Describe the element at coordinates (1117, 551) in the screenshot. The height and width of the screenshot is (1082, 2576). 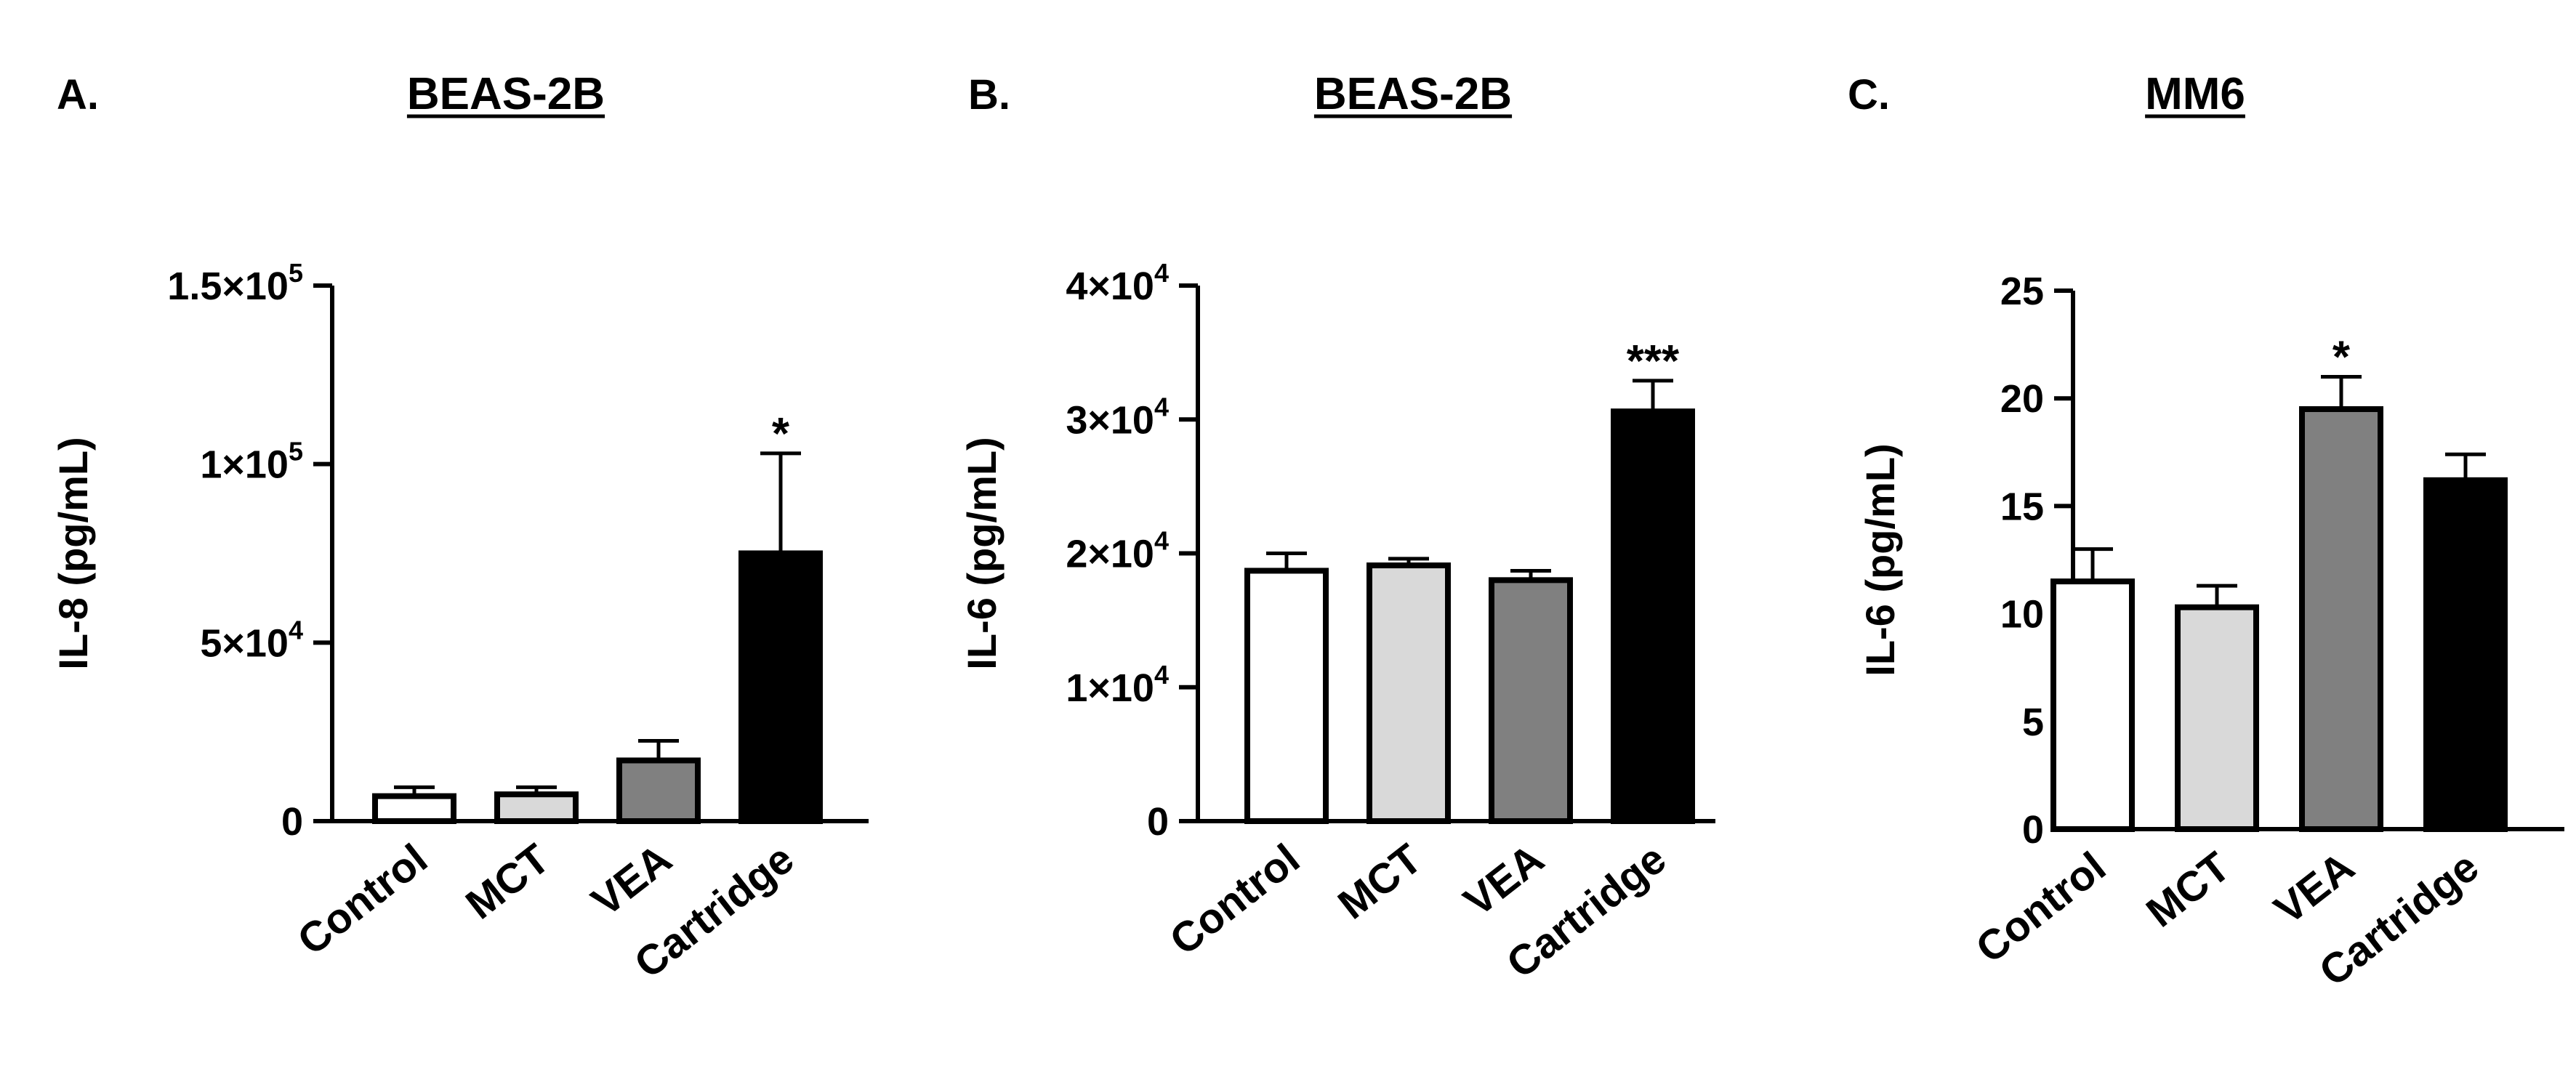
I see `y-tick-label: 2×10⁴` at that location.